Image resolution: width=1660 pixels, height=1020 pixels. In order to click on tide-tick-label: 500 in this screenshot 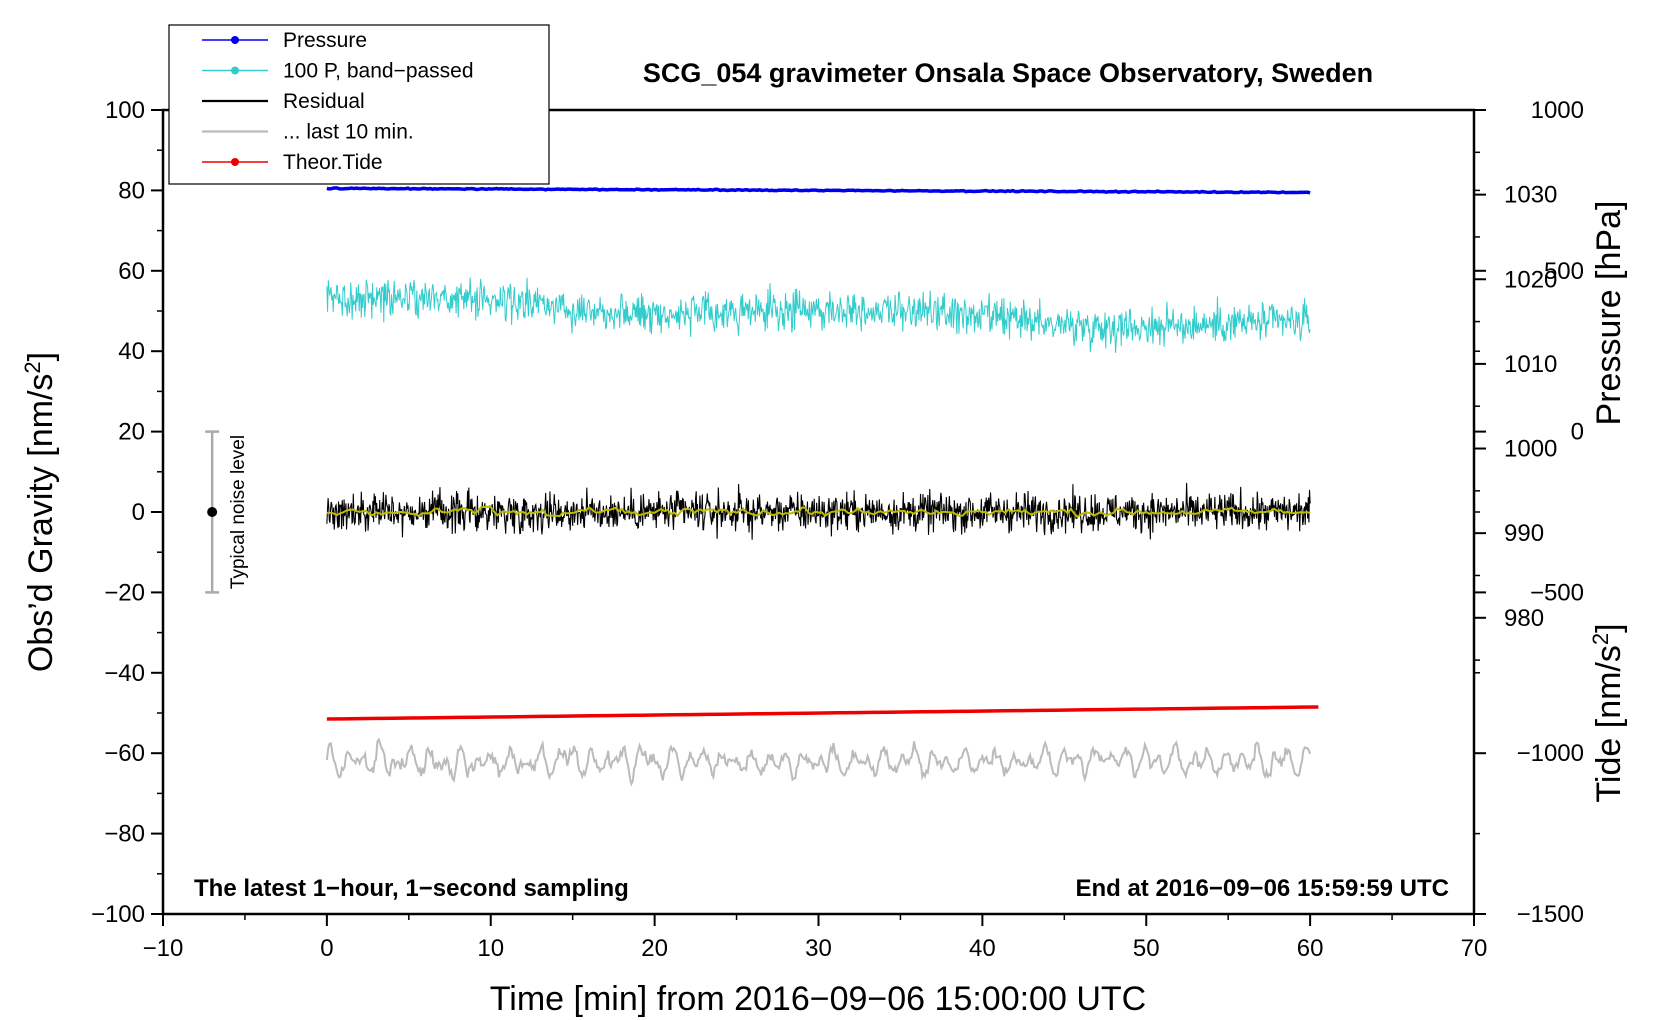, I will do `click(1564, 271)`.